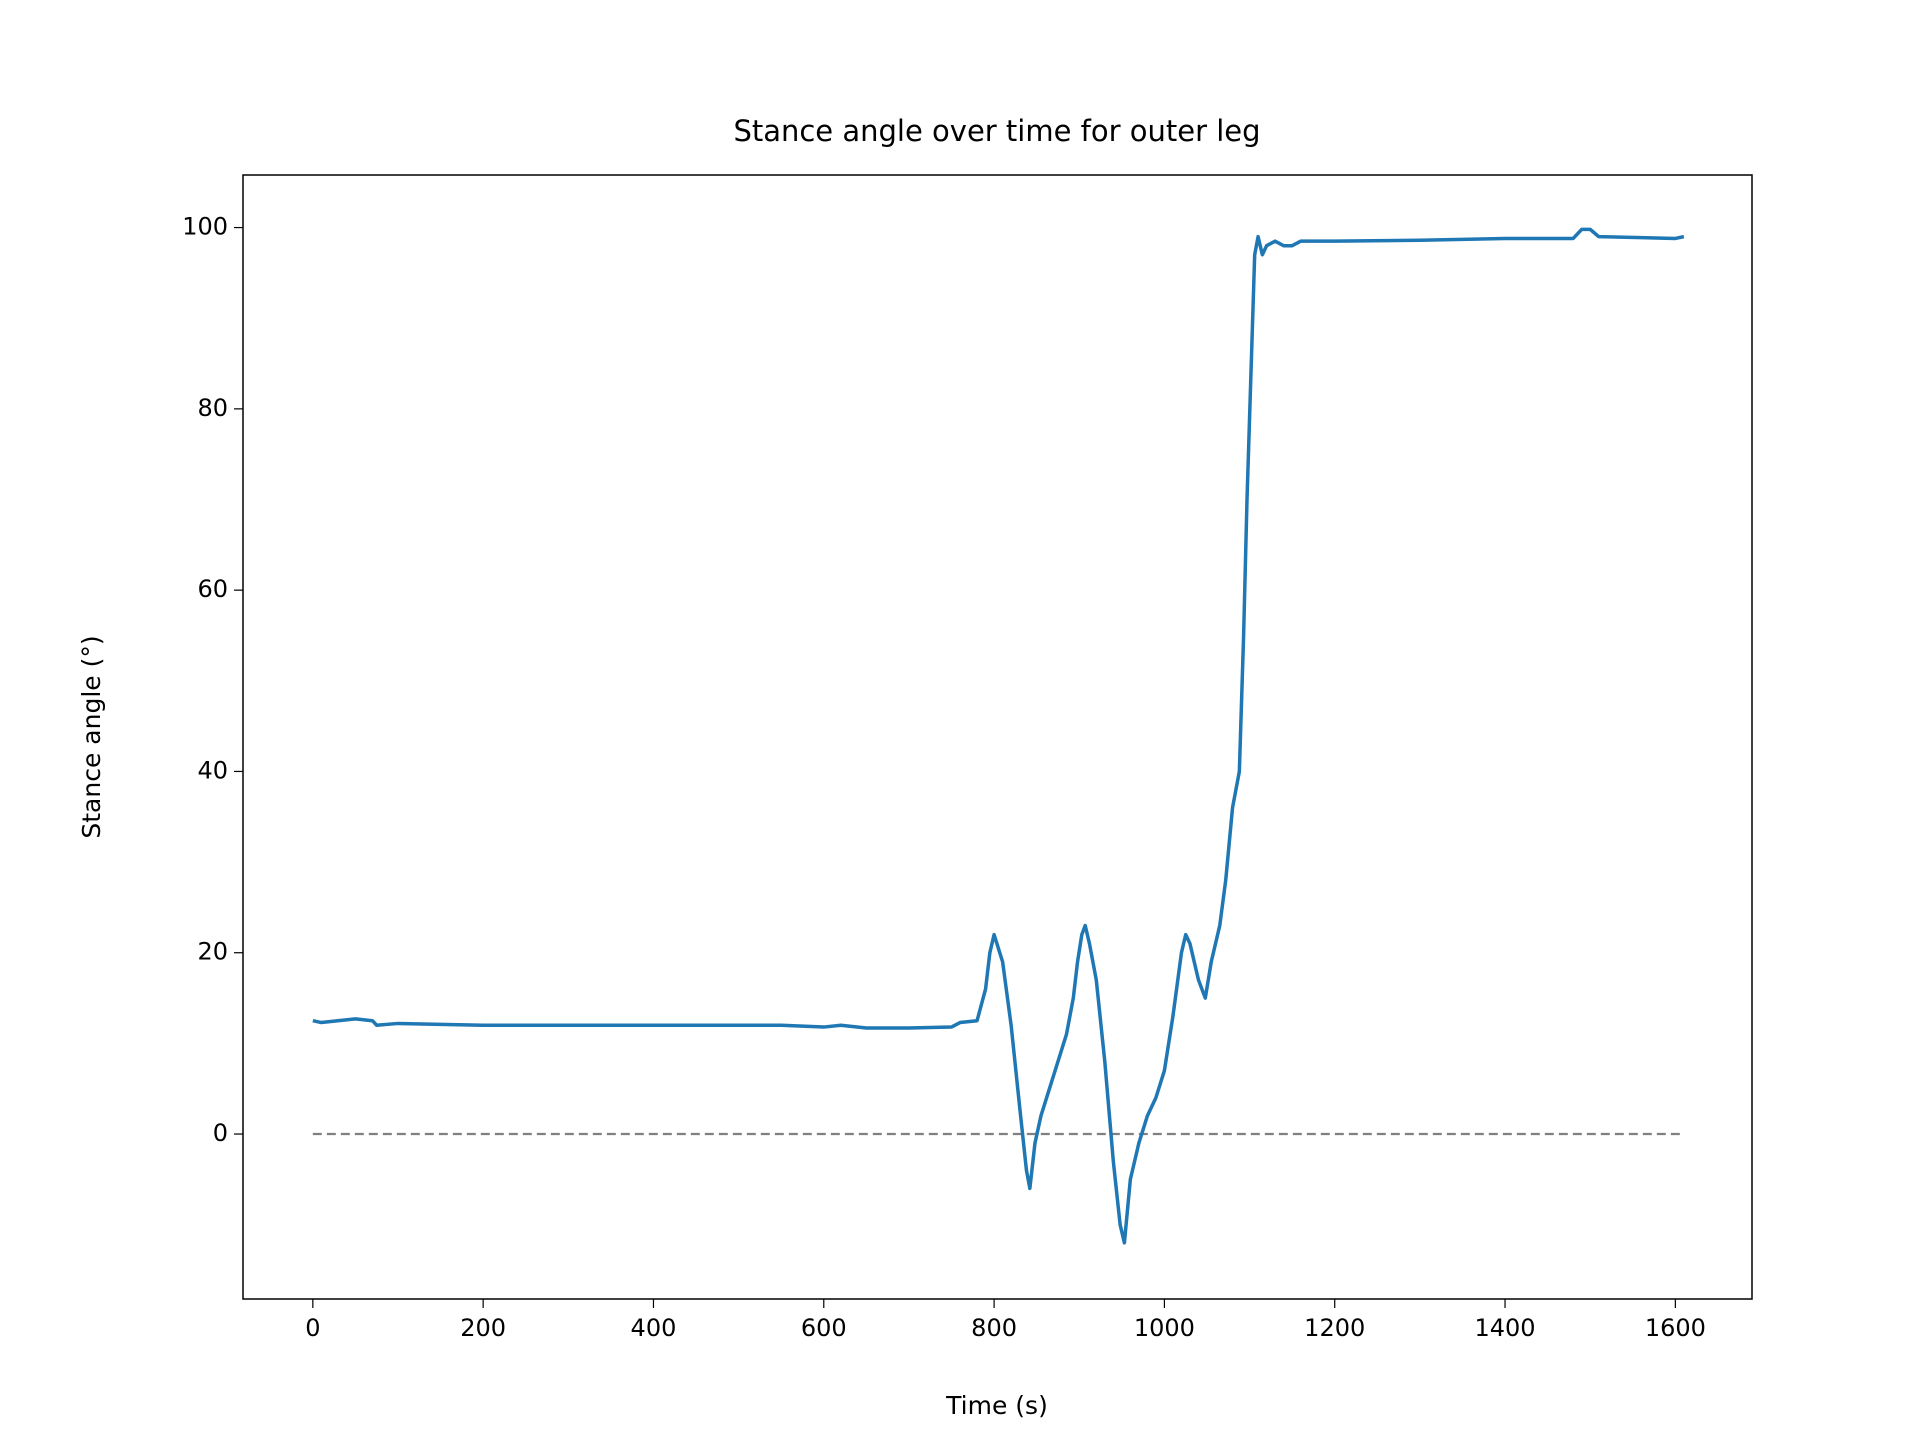 Image resolution: width=1920 pixels, height=1440 pixels. Describe the element at coordinates (994, 1328) in the screenshot. I see `x-tick-label: 800` at that location.